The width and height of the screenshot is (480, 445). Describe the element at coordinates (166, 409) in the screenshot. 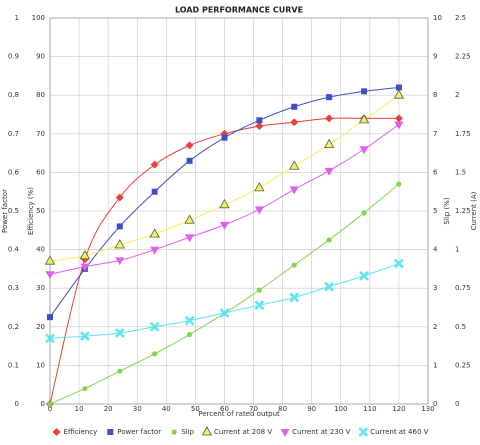

I see `x-tick-label: 40` at that location.